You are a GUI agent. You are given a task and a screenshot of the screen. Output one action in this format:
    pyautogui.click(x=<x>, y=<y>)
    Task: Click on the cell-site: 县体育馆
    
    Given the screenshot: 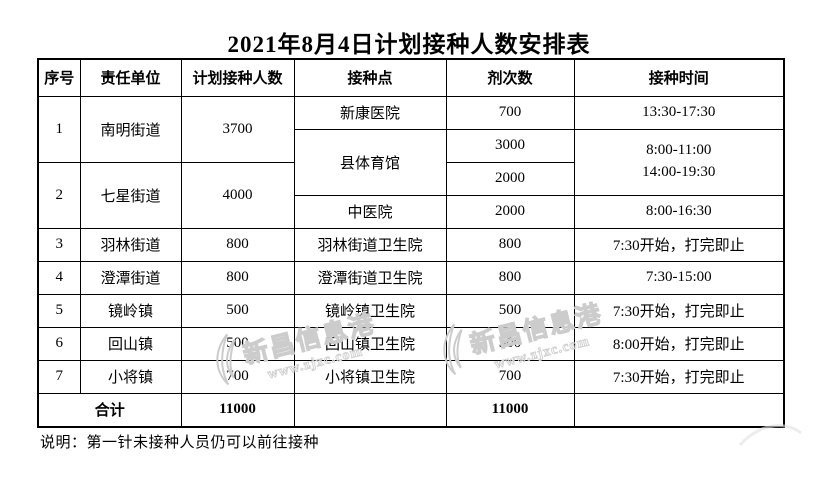 What is the action you would take?
    pyautogui.click(x=370, y=162)
    